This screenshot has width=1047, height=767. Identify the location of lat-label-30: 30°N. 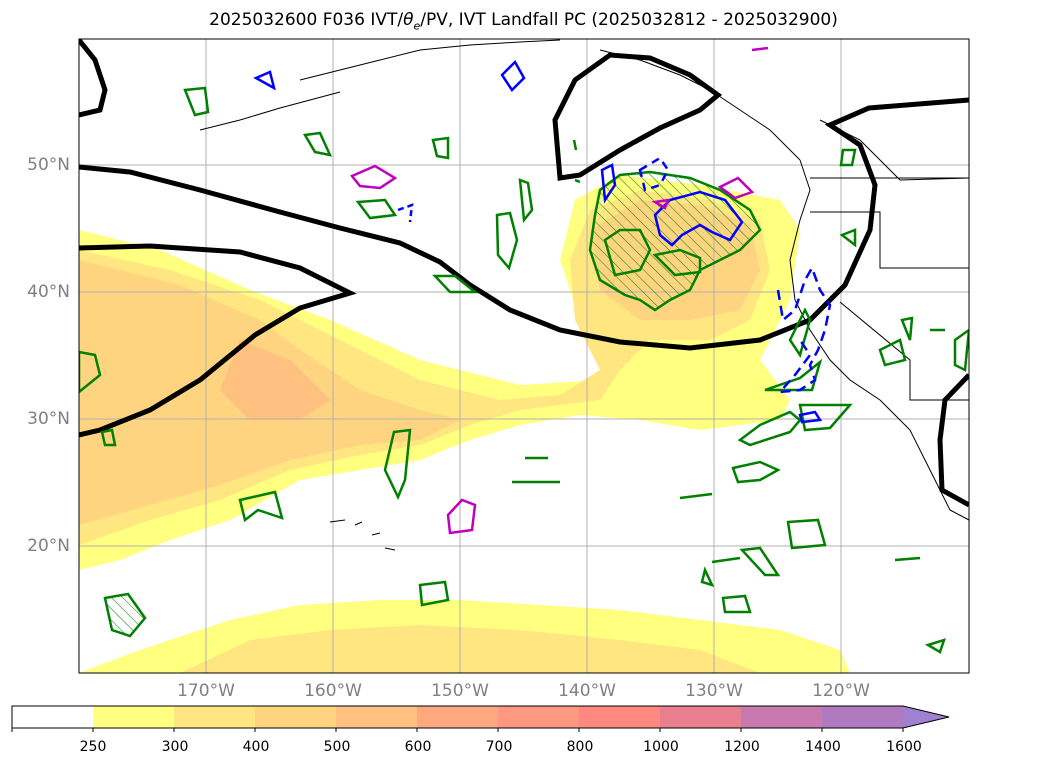
(48, 419).